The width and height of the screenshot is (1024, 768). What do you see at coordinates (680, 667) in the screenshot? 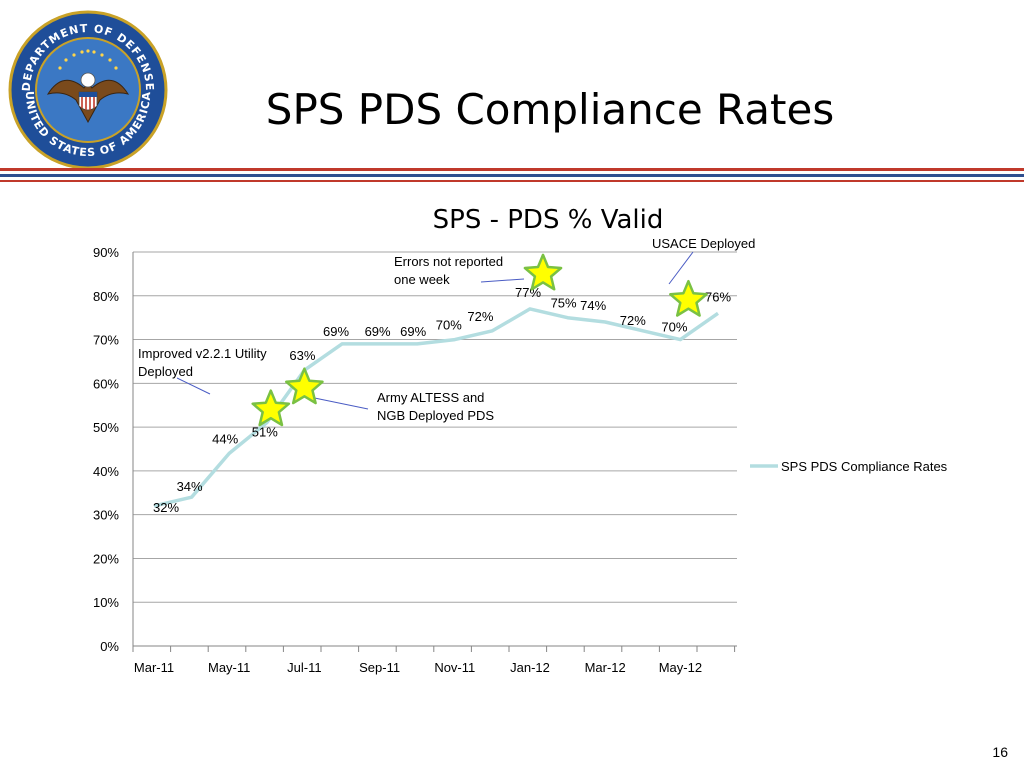
I see `x-tick-label: May-12` at bounding box center [680, 667].